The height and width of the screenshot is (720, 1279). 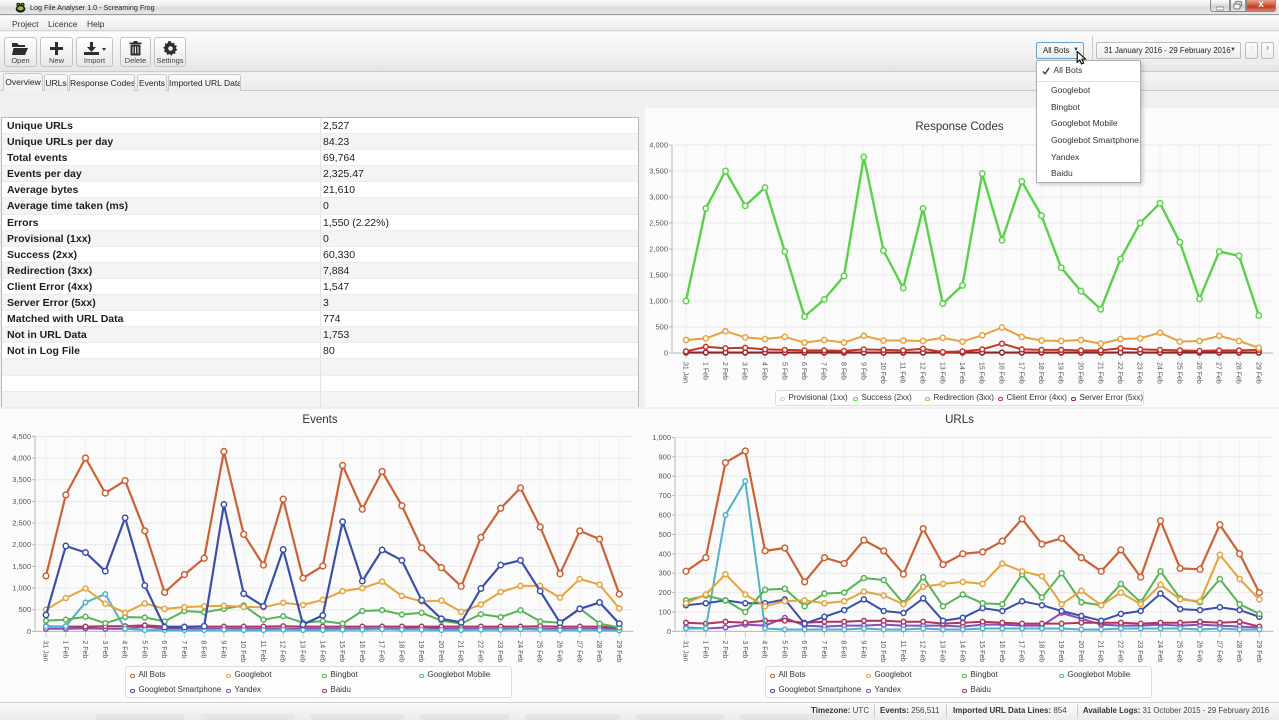 What do you see at coordinates (21, 458) in the screenshot?
I see `svg-text: 4,000` at bounding box center [21, 458].